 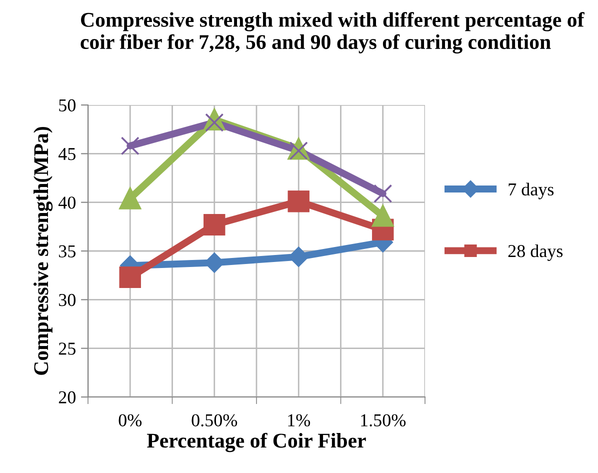 What do you see at coordinates (299, 420) in the screenshot?
I see `x-tick-label: 1%` at bounding box center [299, 420].